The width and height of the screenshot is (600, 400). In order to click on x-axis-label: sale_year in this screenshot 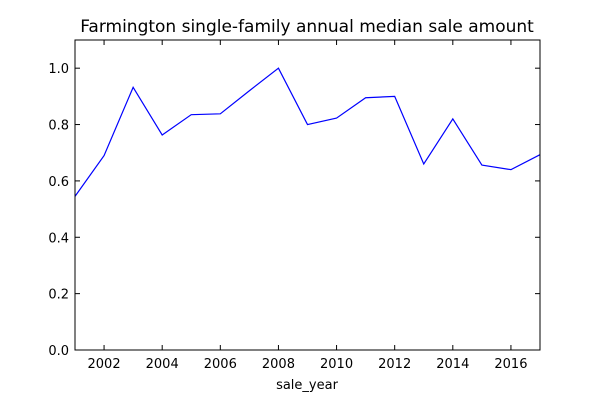, I will do `click(307, 385)`.